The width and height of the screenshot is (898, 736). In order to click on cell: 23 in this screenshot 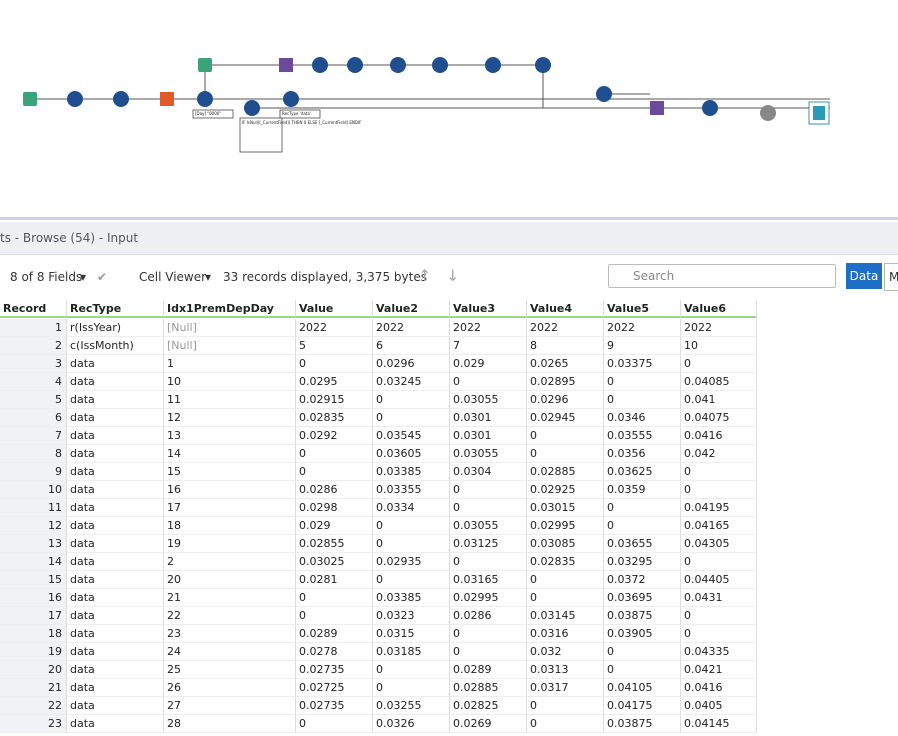, I will do `click(230, 634)`.